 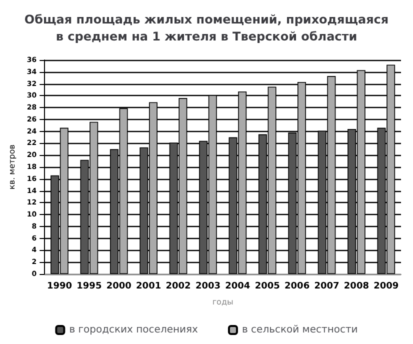 I want to click on y-axis-title: кв. метров, so click(x=12, y=167).